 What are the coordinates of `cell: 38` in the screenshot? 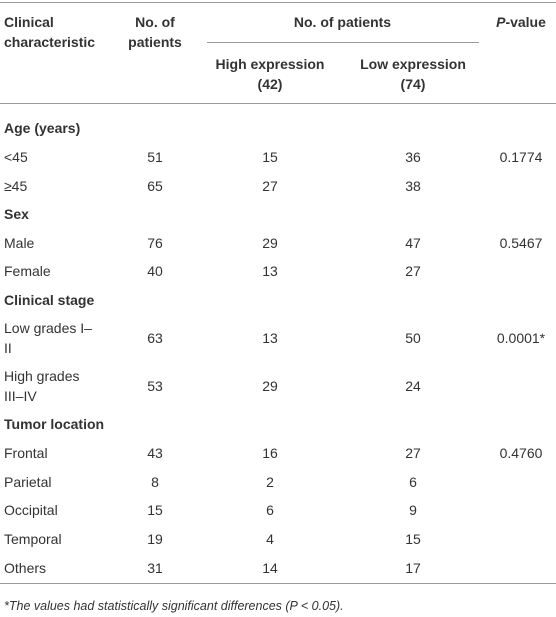 It's located at (413, 185).